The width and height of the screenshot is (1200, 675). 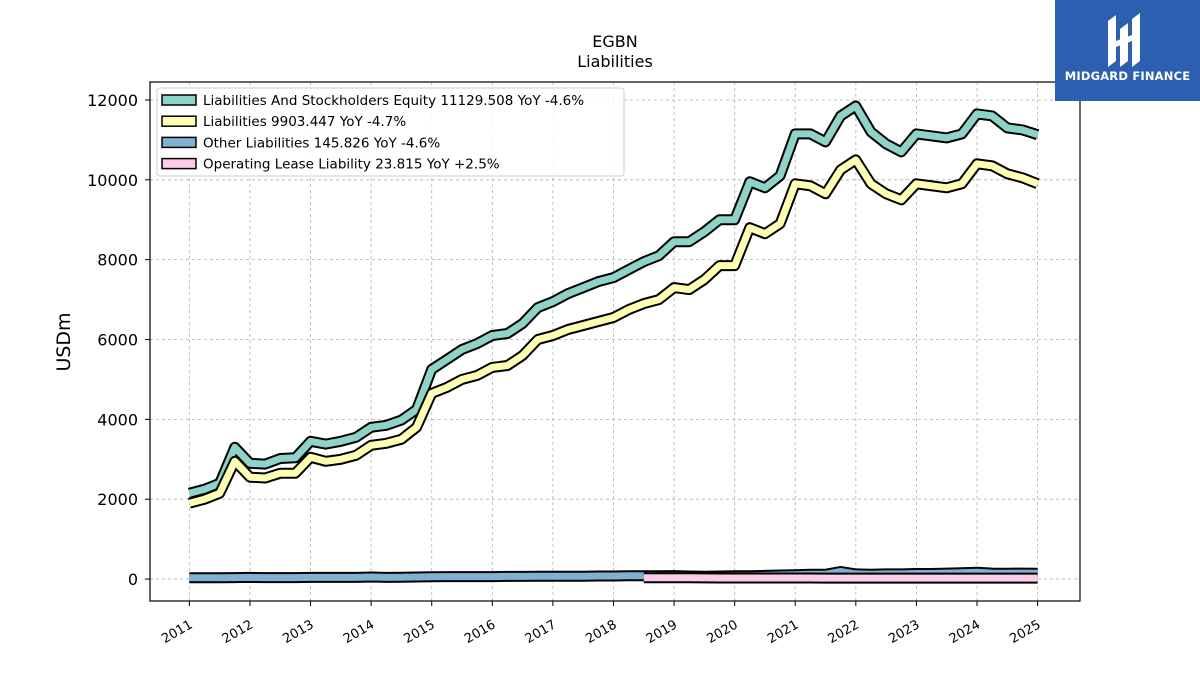 What do you see at coordinates (117, 499) in the screenshot?
I see `y-tick-label: 2000` at bounding box center [117, 499].